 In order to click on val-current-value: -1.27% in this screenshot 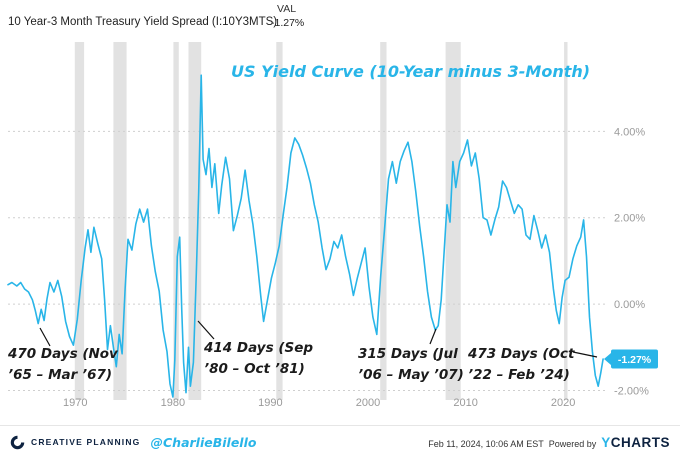, I will do `click(288, 23)`.